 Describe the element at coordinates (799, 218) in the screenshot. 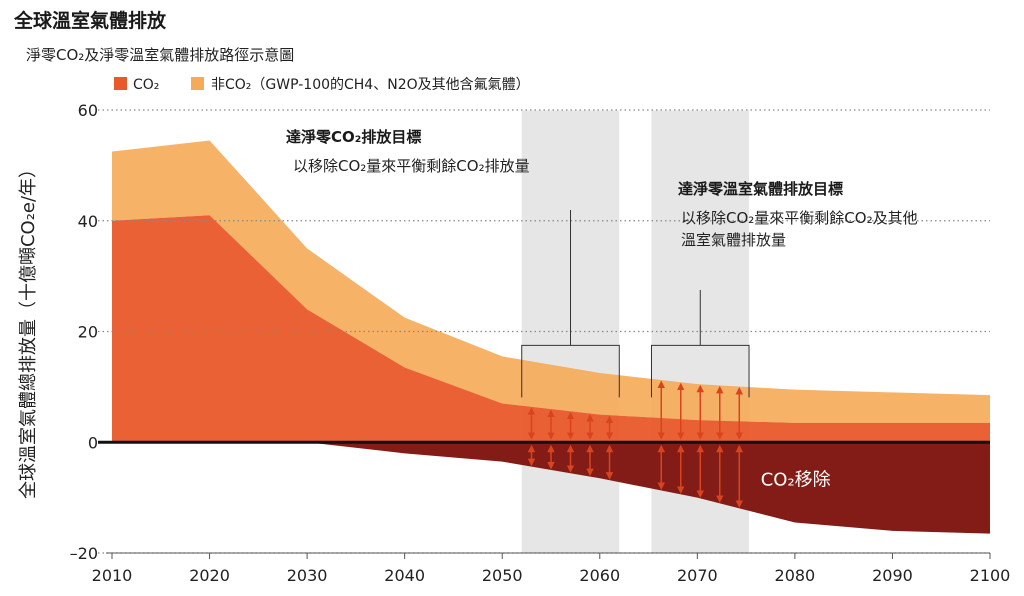

I see `annotation-text-ghg_net_zero-0: 以移除CO₂量來平衡剩餘CO₂及其他` at that location.